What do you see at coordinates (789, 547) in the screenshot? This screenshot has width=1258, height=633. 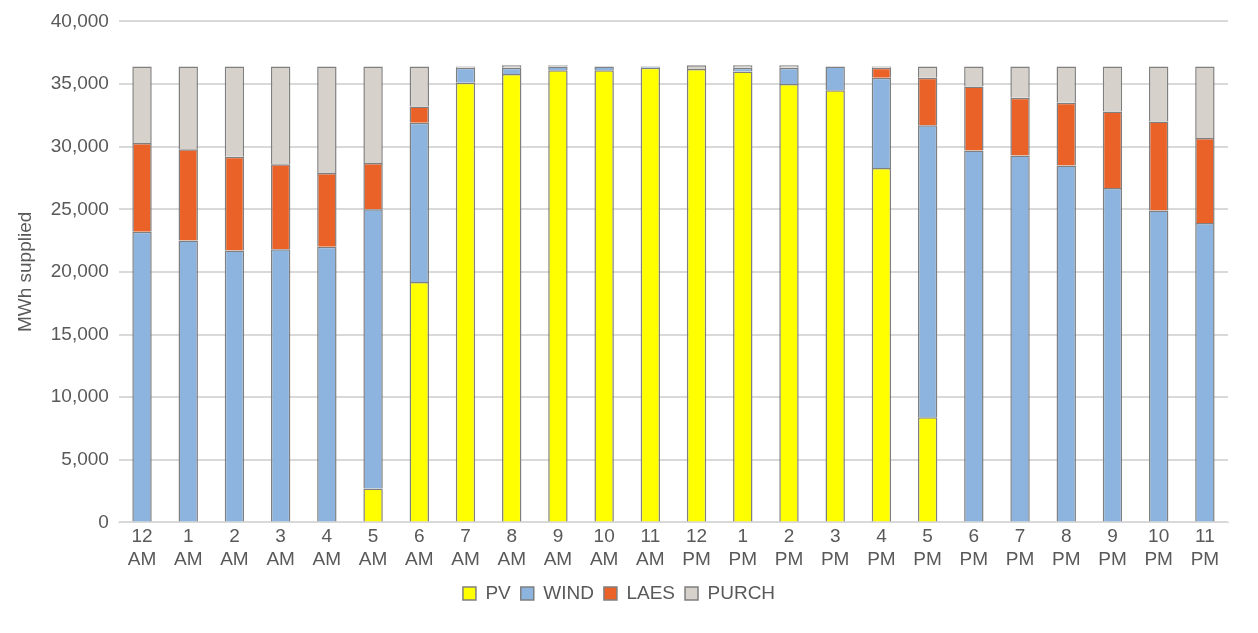 I see `x-tick-label: 2 PM` at bounding box center [789, 547].